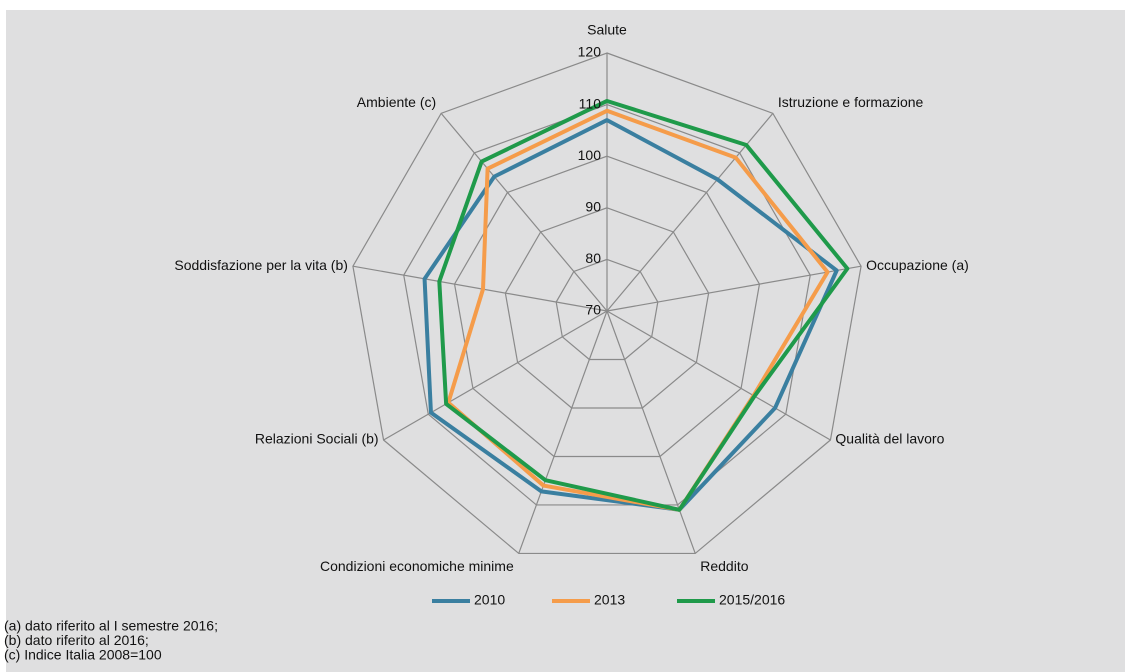  I want to click on category-label: Condizioni economiche minime, so click(417, 566).